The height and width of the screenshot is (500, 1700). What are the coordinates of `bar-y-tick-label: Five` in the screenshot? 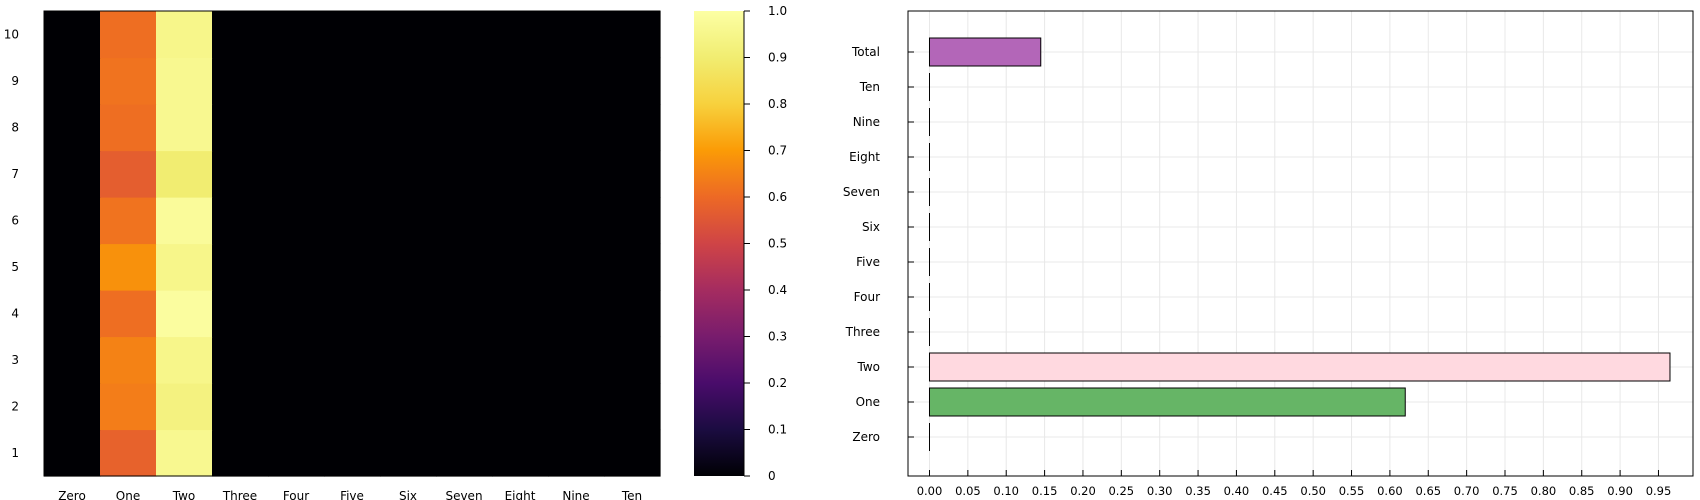 It's located at (868, 262).